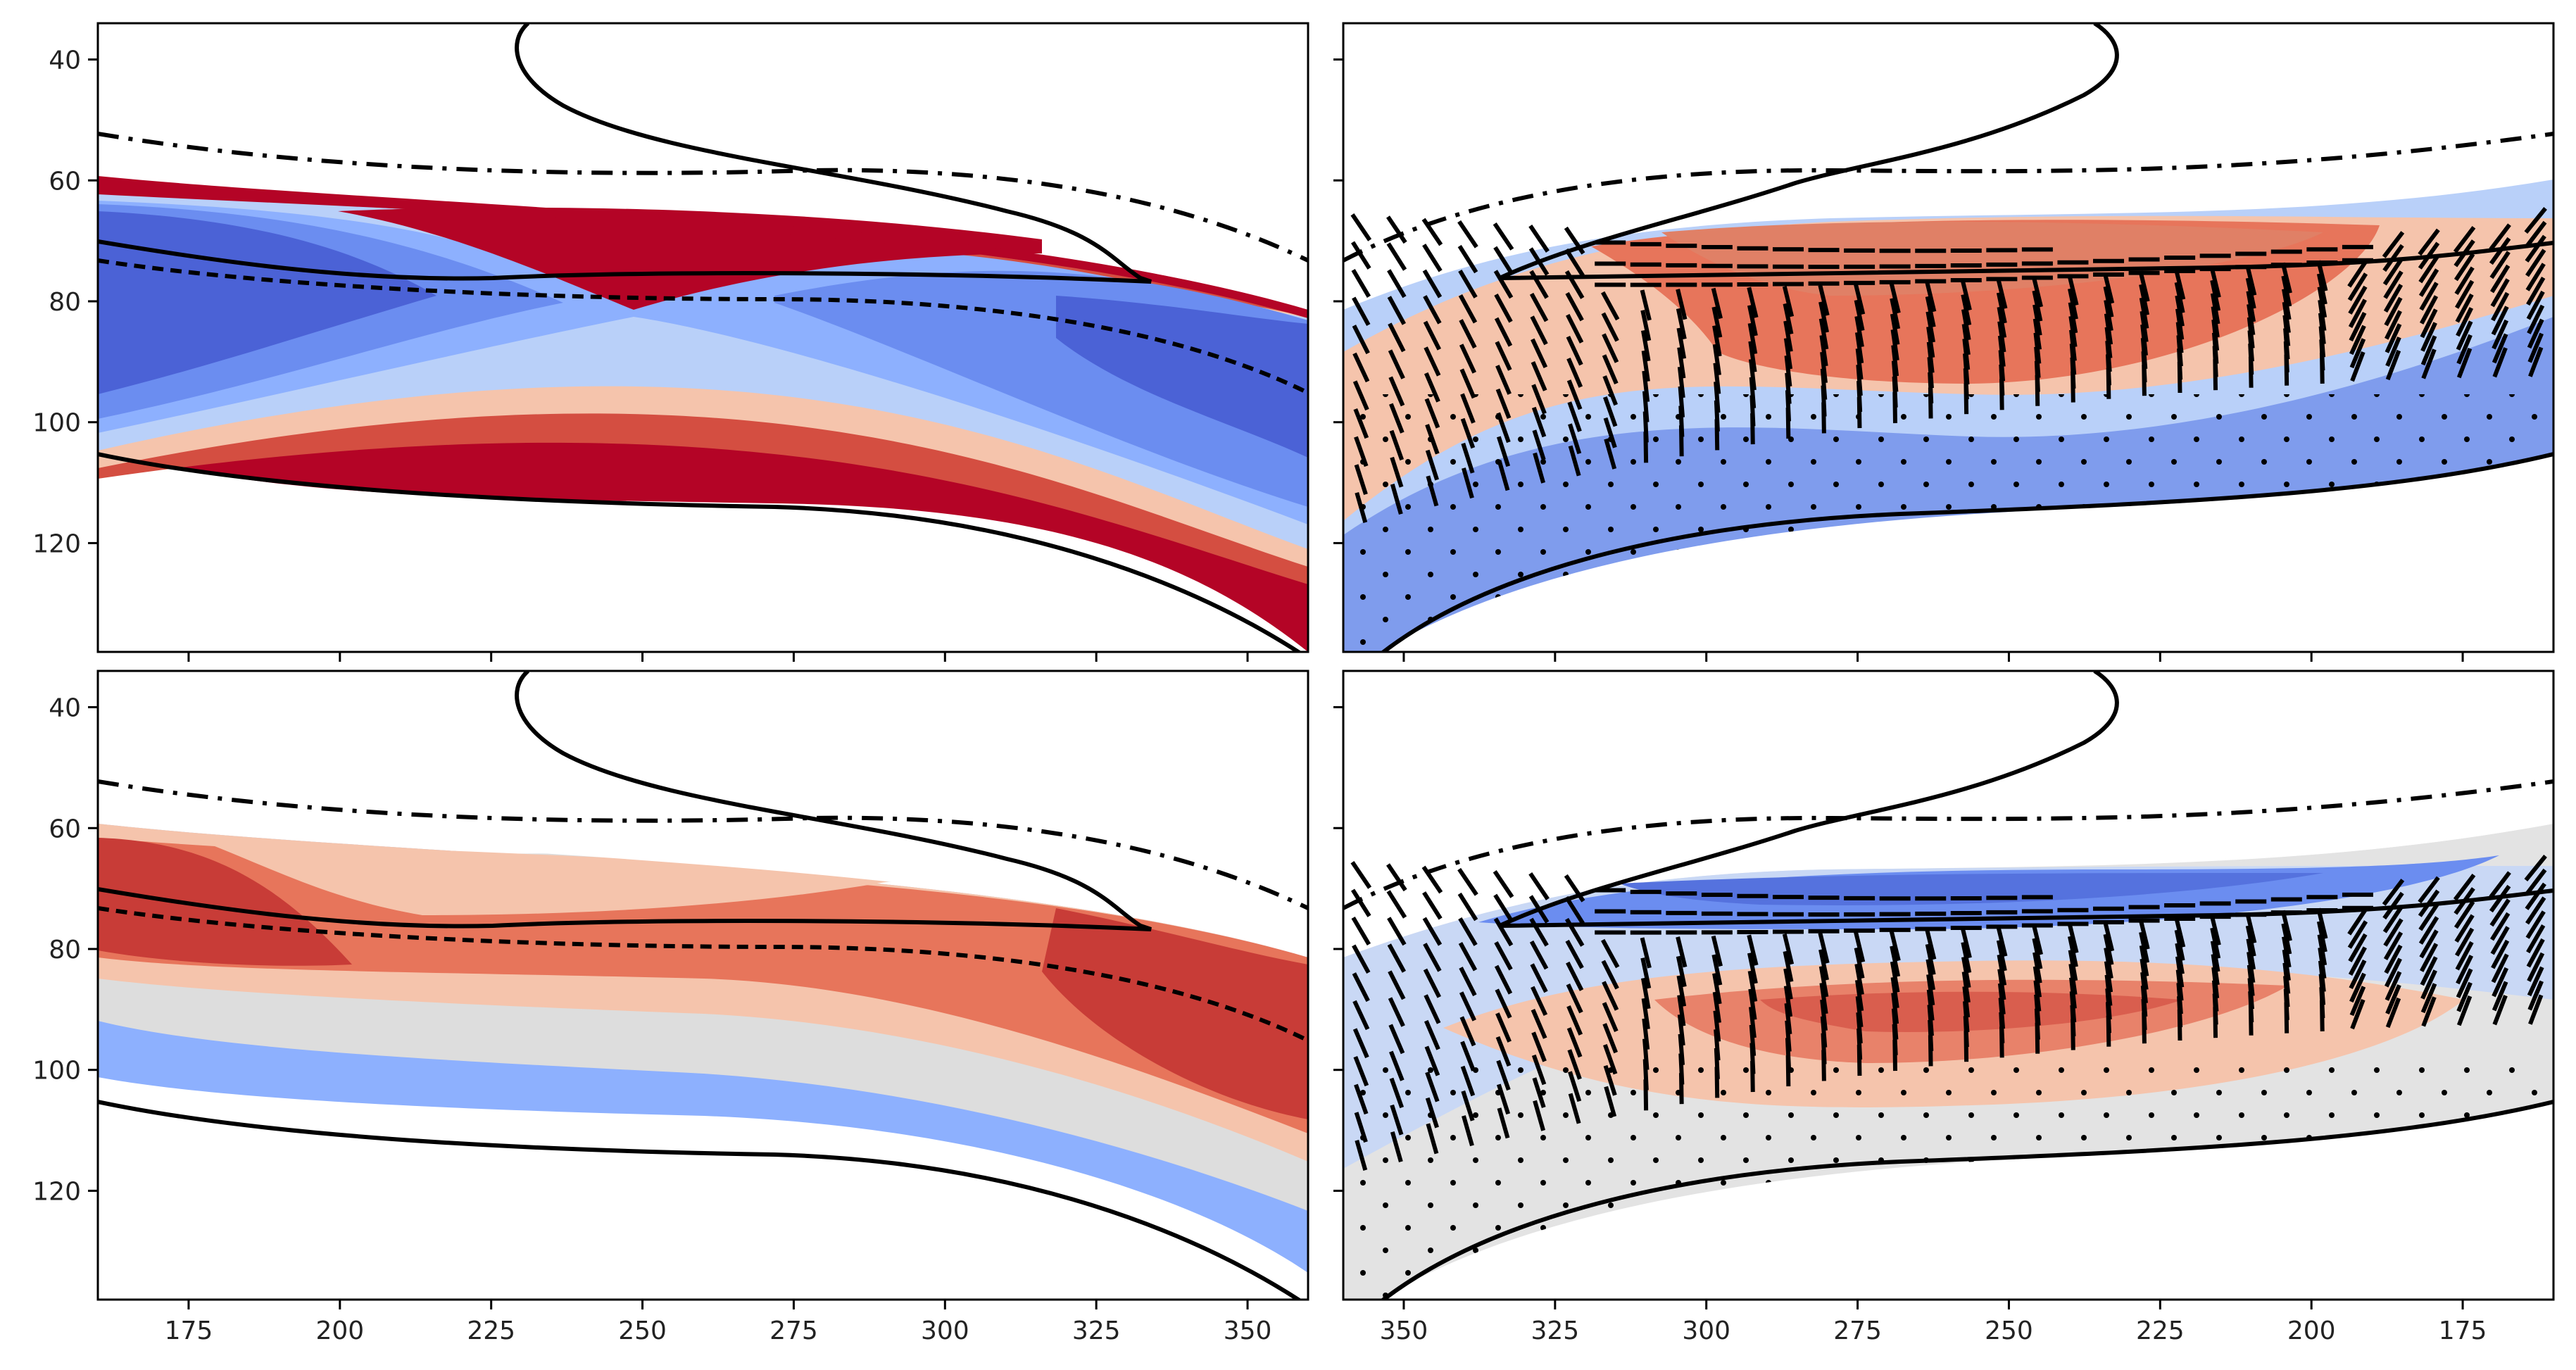 Image resolution: width=2576 pixels, height=1370 pixels. Describe the element at coordinates (1948, 844) in the screenshot. I see `contour-line-dash-dot` at that location.